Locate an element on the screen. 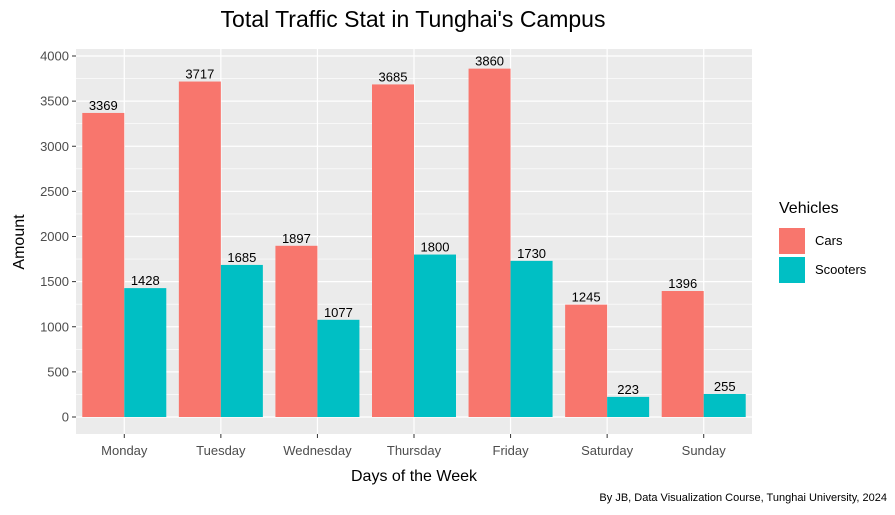  y-tick-label: 1500 is located at coordinates (54, 281).